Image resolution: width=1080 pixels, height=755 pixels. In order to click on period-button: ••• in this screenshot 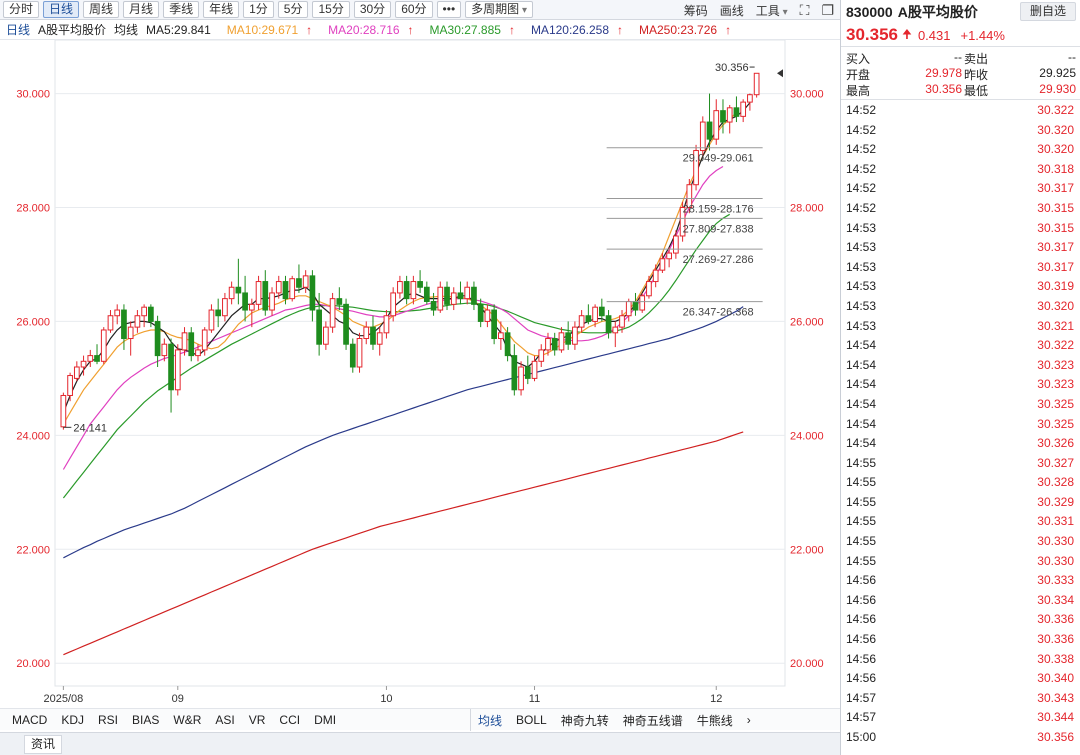, I will do `click(449, 9)`.